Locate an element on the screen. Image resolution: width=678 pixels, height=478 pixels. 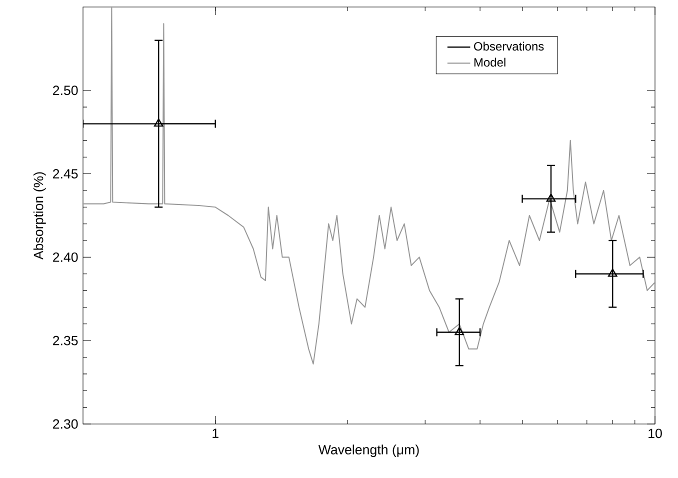
x-tick-label: 1 is located at coordinates (215, 433).